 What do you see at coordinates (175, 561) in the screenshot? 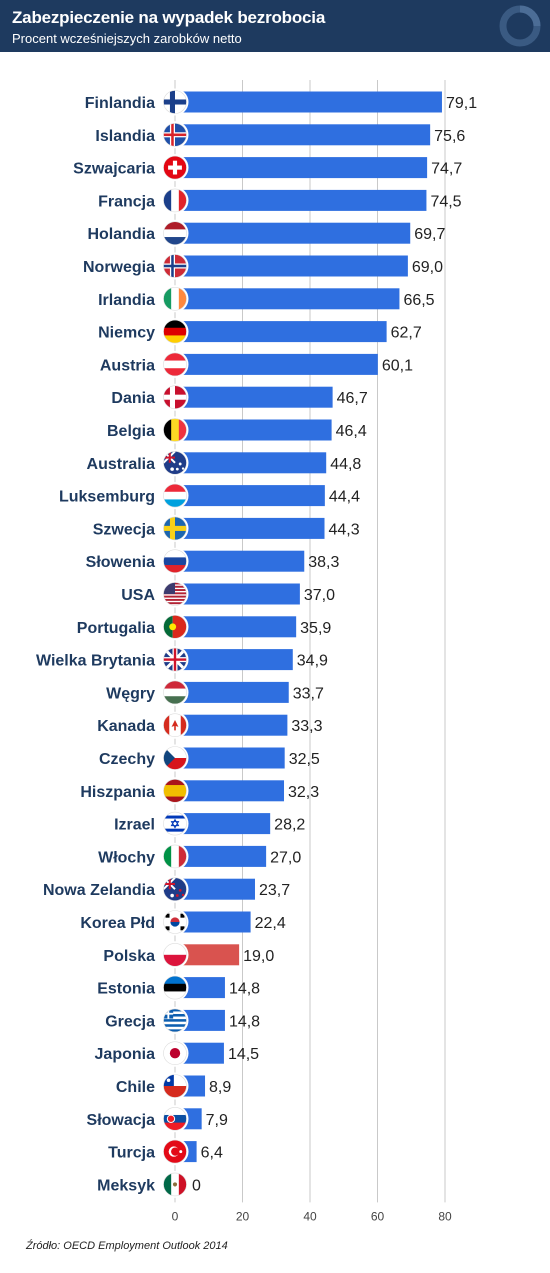
I see `si-flag-icon` at bounding box center [175, 561].